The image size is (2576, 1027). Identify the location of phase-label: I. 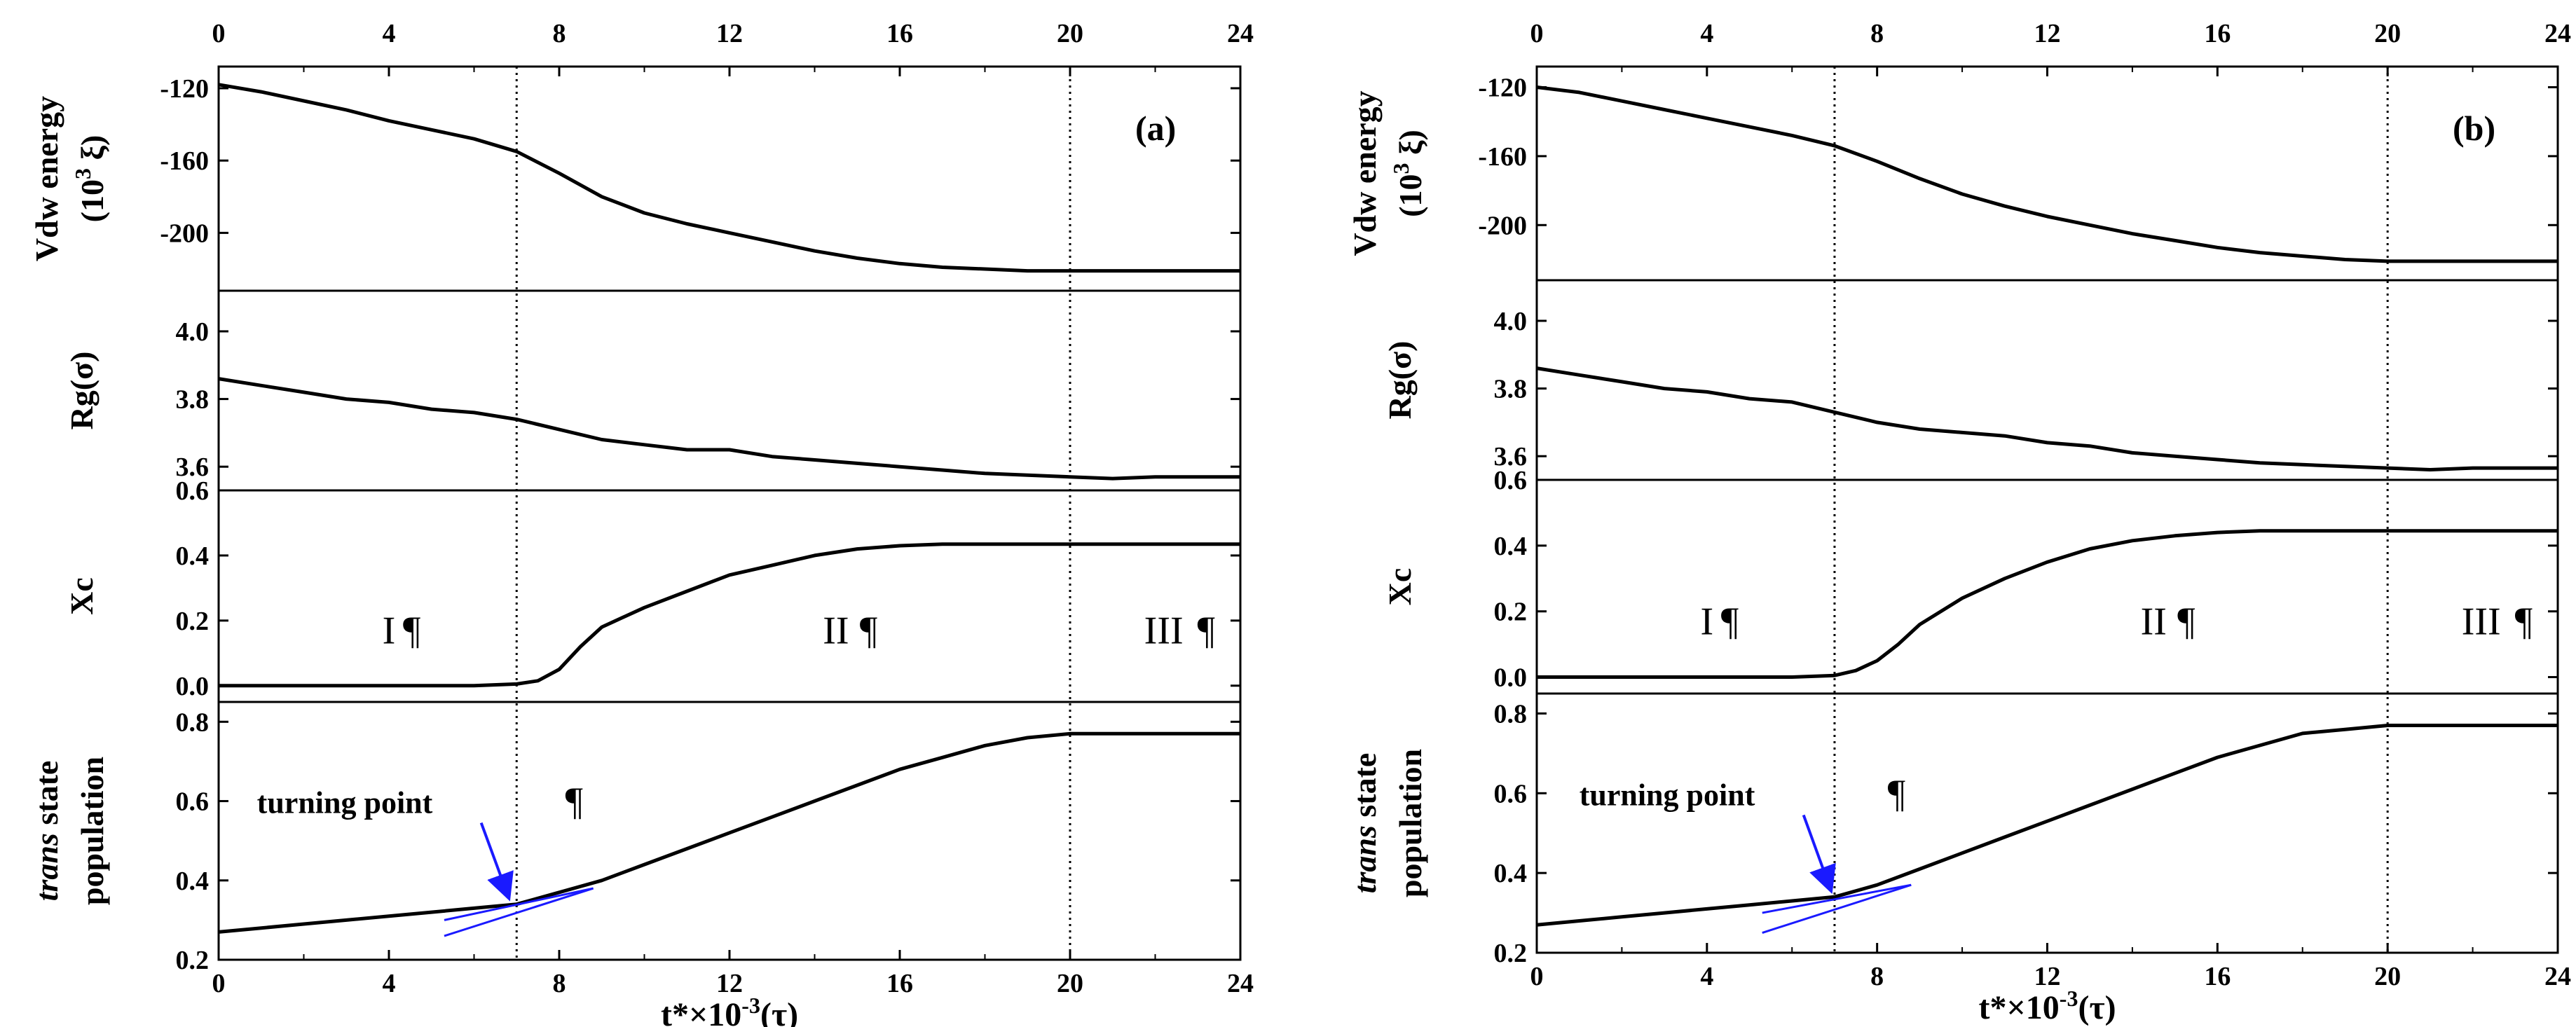
(390, 630).